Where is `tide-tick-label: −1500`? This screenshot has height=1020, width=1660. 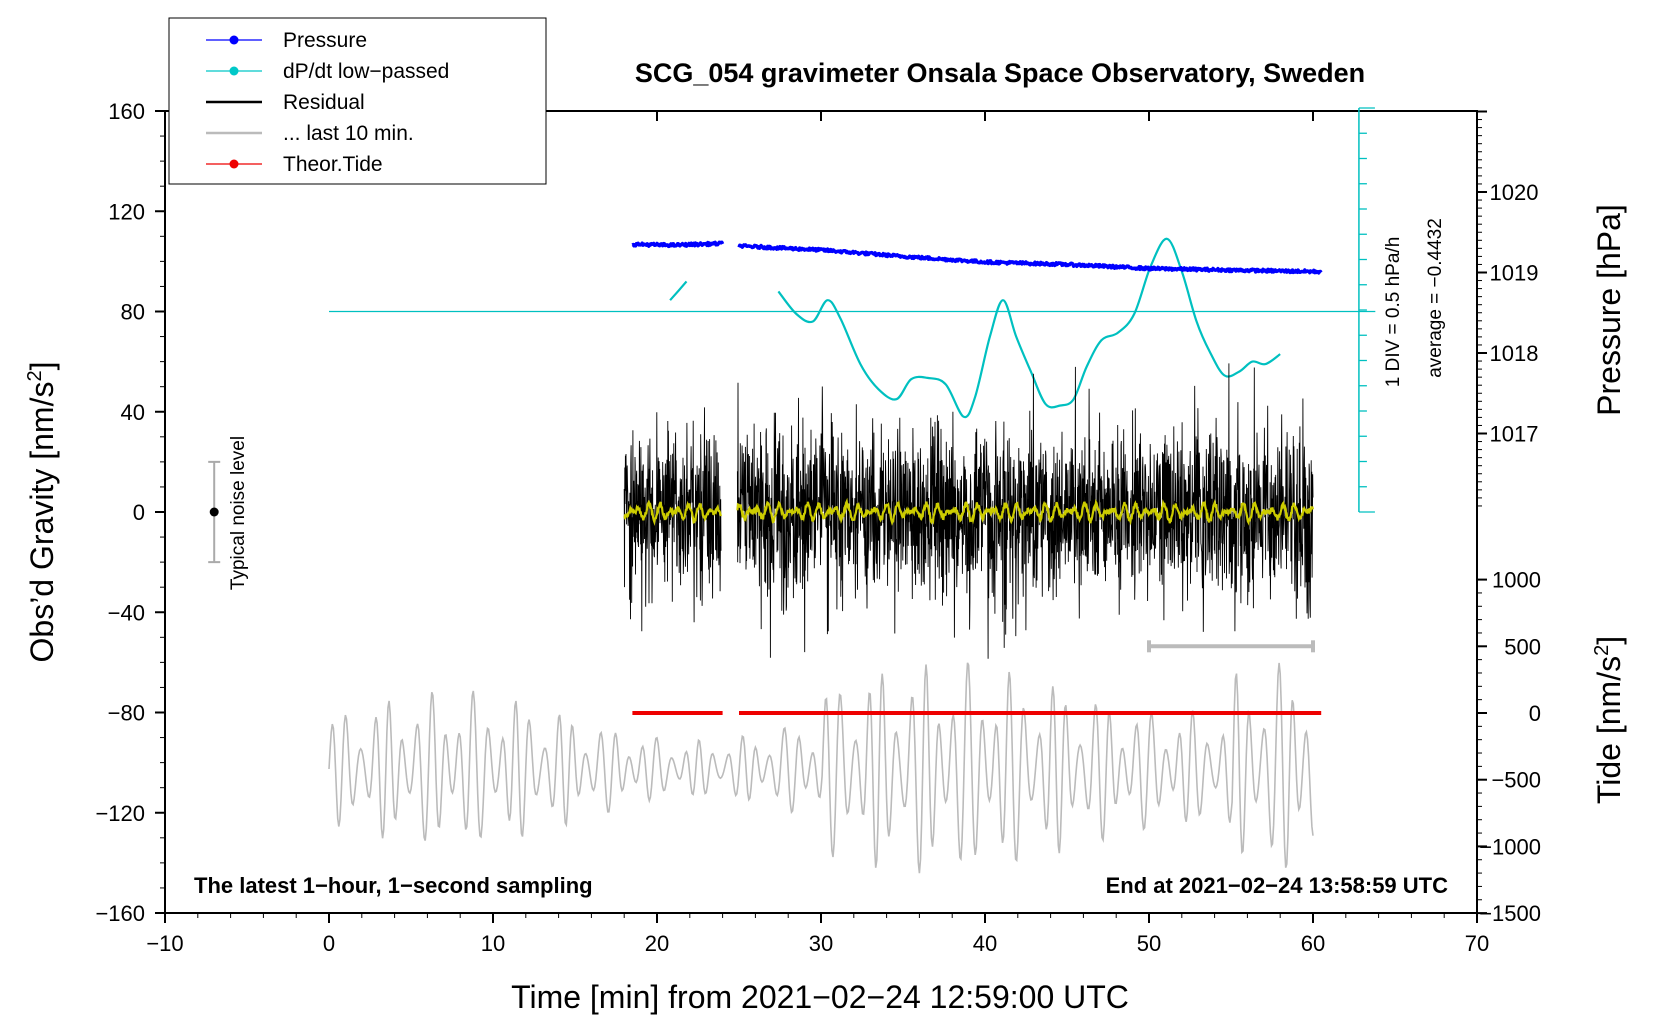
tide-tick-label: −1500 is located at coordinates (1510, 913).